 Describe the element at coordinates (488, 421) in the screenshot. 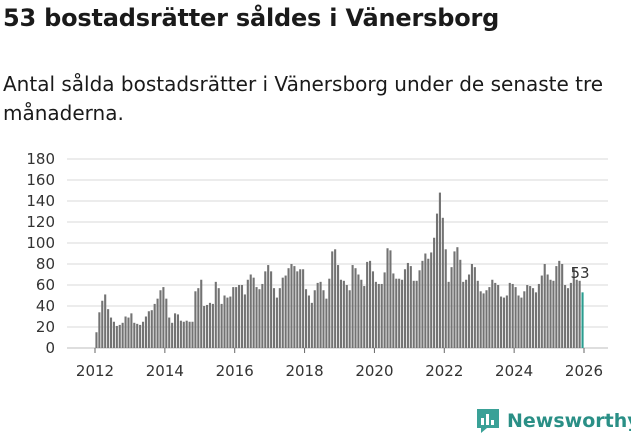

I see `newsworthy-logo-icon` at that location.